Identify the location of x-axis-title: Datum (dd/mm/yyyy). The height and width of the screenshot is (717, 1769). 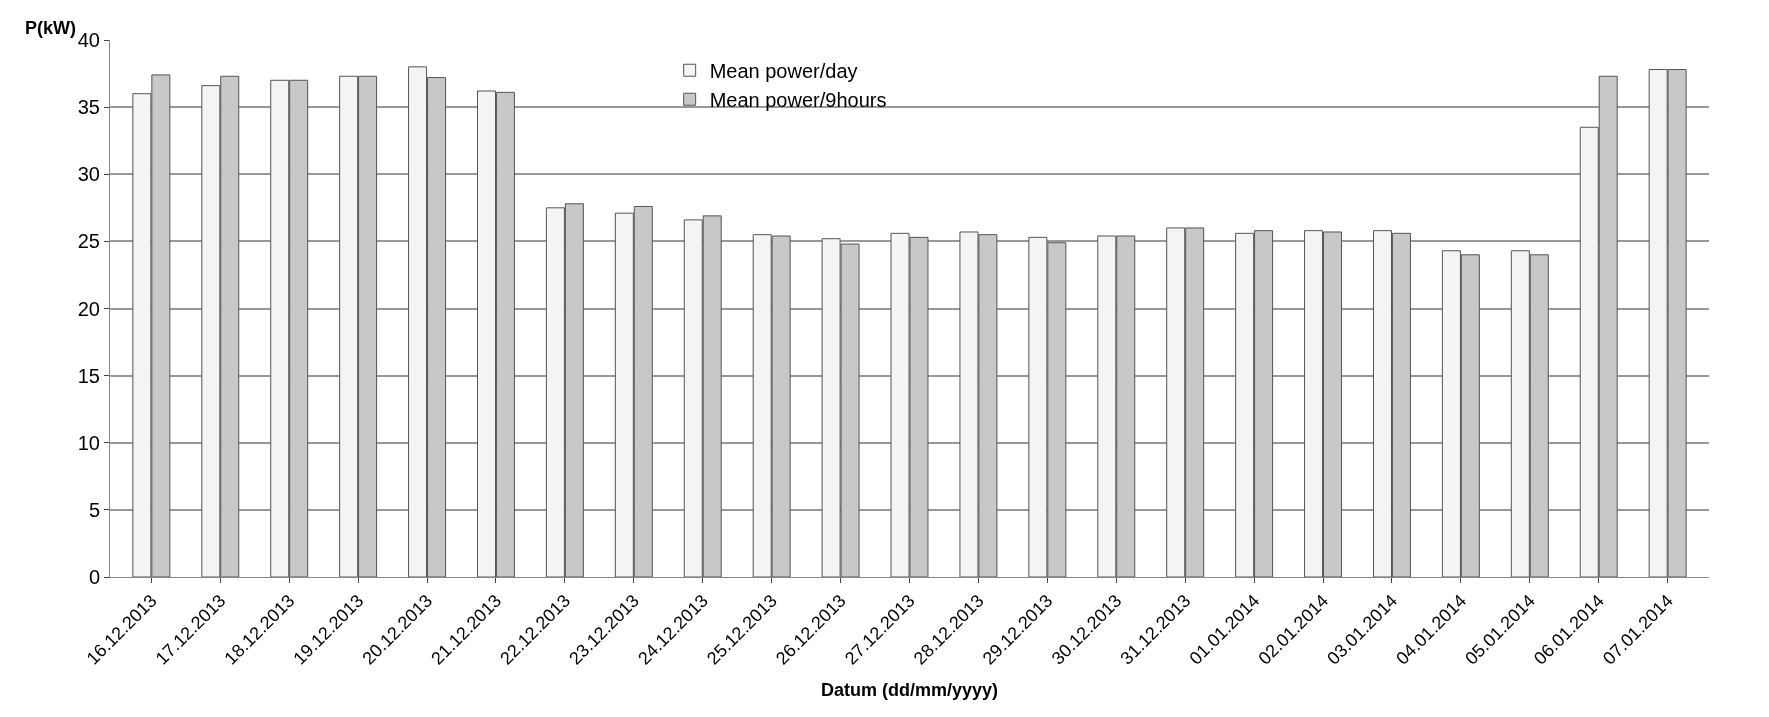
(909, 689).